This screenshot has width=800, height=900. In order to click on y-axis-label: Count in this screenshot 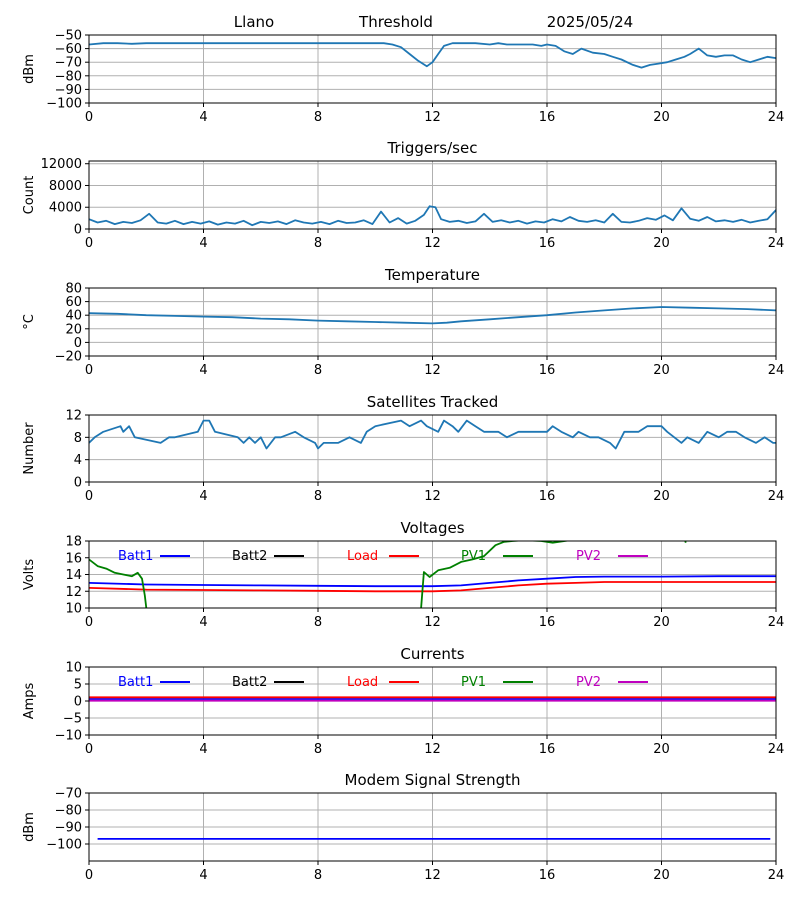, I will do `click(29, 195)`.